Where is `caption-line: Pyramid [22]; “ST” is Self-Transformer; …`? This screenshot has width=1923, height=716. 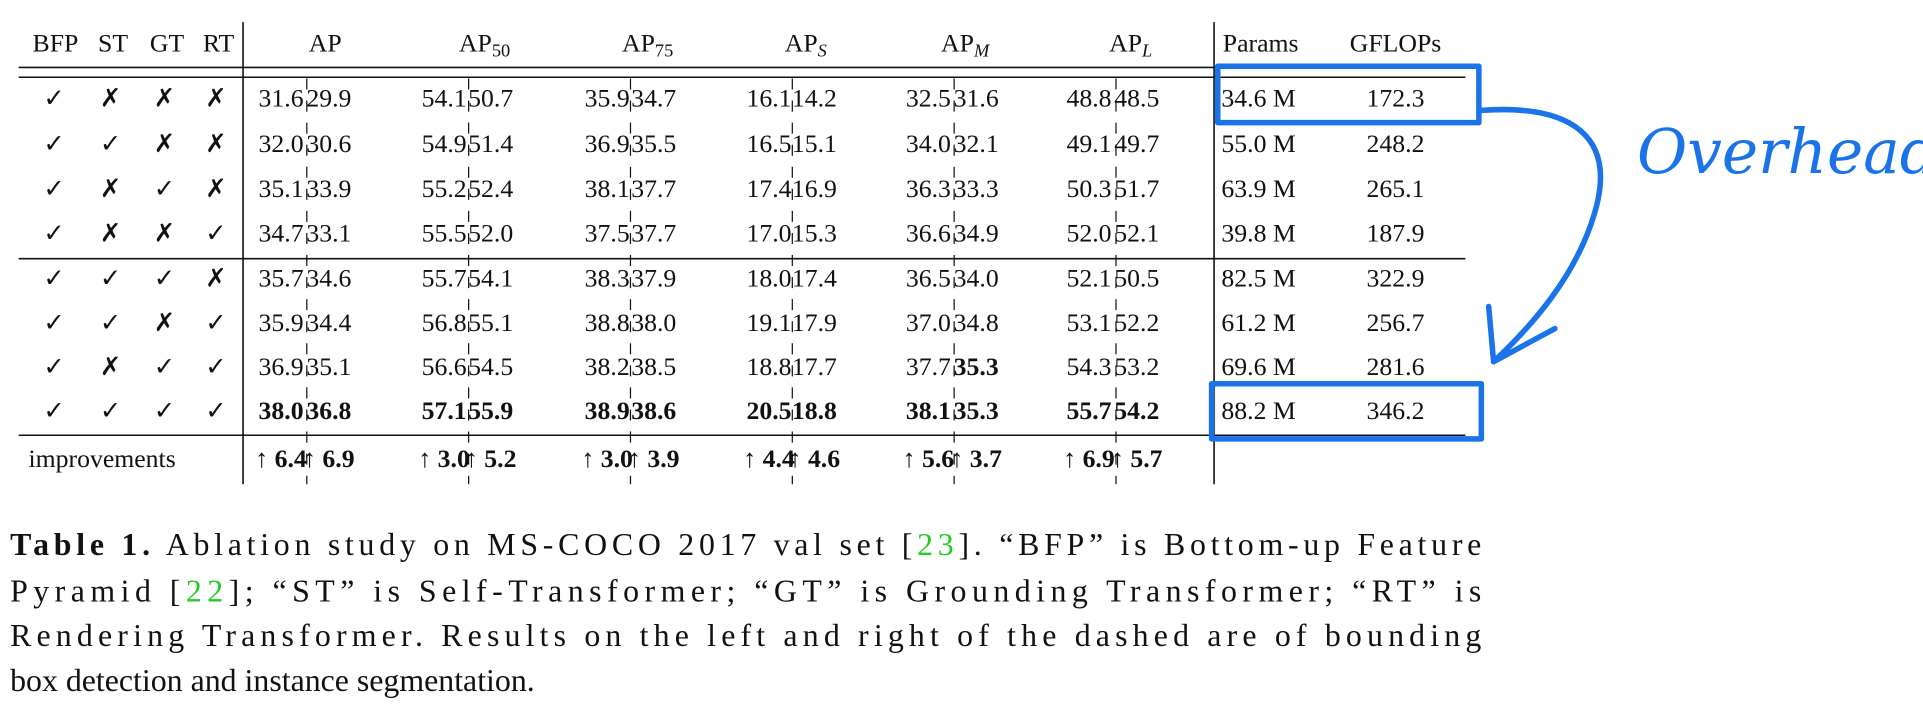
caption-line: Pyramid [22]; “ST” is Self-Transformer; … is located at coordinates (745, 591).